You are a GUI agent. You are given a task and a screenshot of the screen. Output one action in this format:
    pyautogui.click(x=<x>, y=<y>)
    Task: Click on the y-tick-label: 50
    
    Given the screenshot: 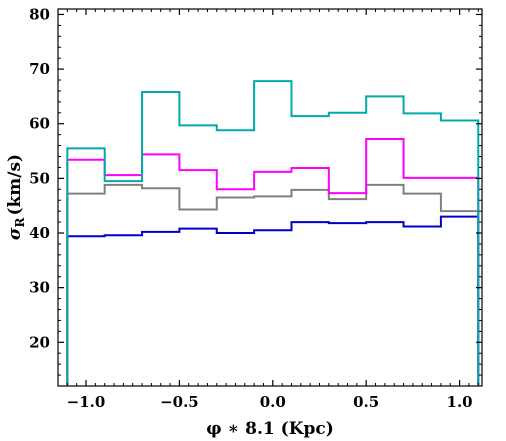 What is the action you would take?
    pyautogui.click(x=39, y=178)
    